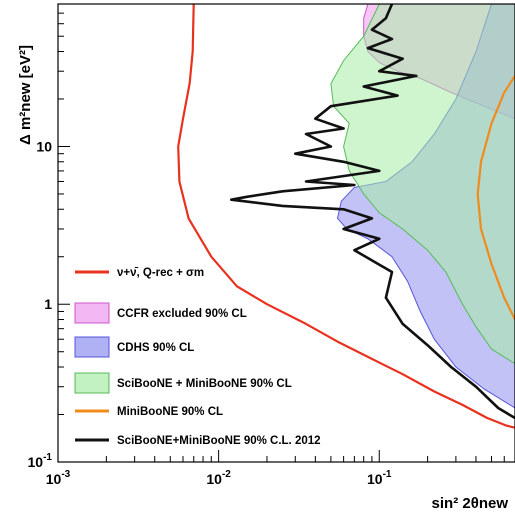 The width and height of the screenshot is (515, 523). I want to click on x-tick-label: 10⁻¹, so click(379, 478).